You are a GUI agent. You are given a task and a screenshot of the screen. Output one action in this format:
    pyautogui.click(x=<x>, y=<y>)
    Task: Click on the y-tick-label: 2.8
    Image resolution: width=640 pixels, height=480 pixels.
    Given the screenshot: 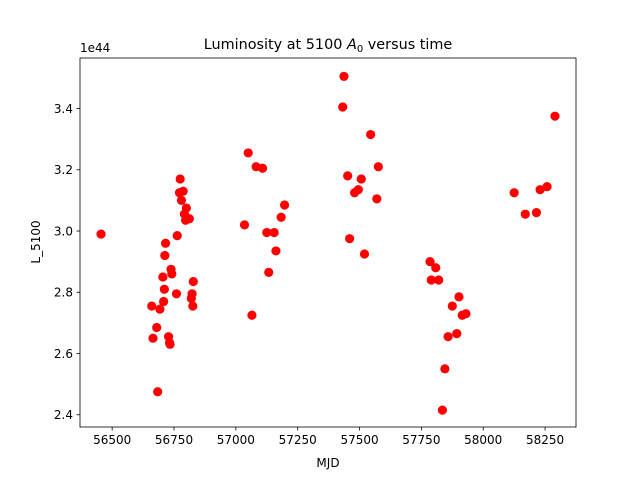 What is the action you would take?
    pyautogui.click(x=63, y=293)
    